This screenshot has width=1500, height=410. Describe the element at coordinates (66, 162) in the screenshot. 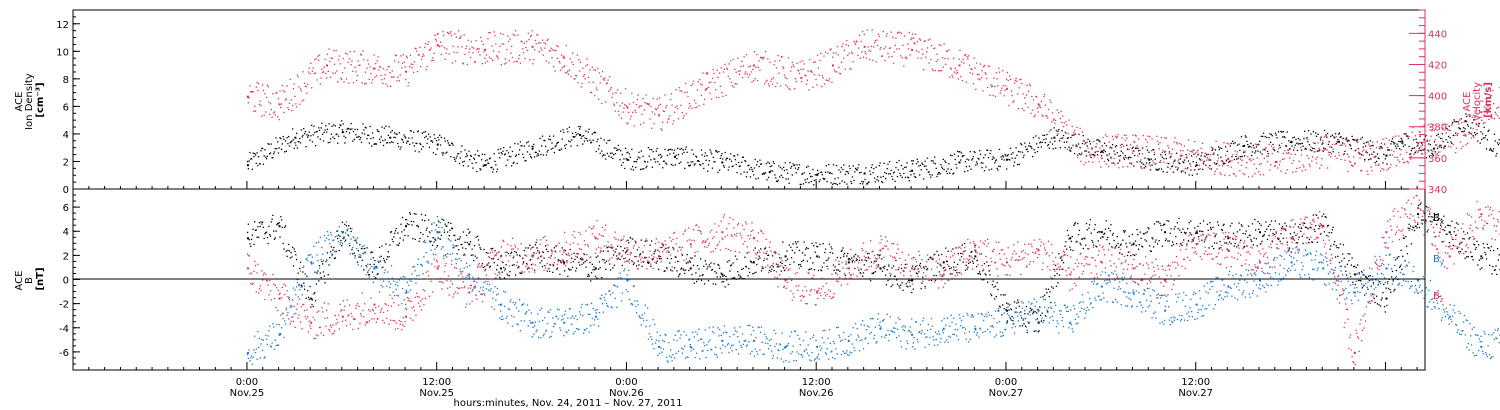

I see `density-tick-label: 2` at that location.